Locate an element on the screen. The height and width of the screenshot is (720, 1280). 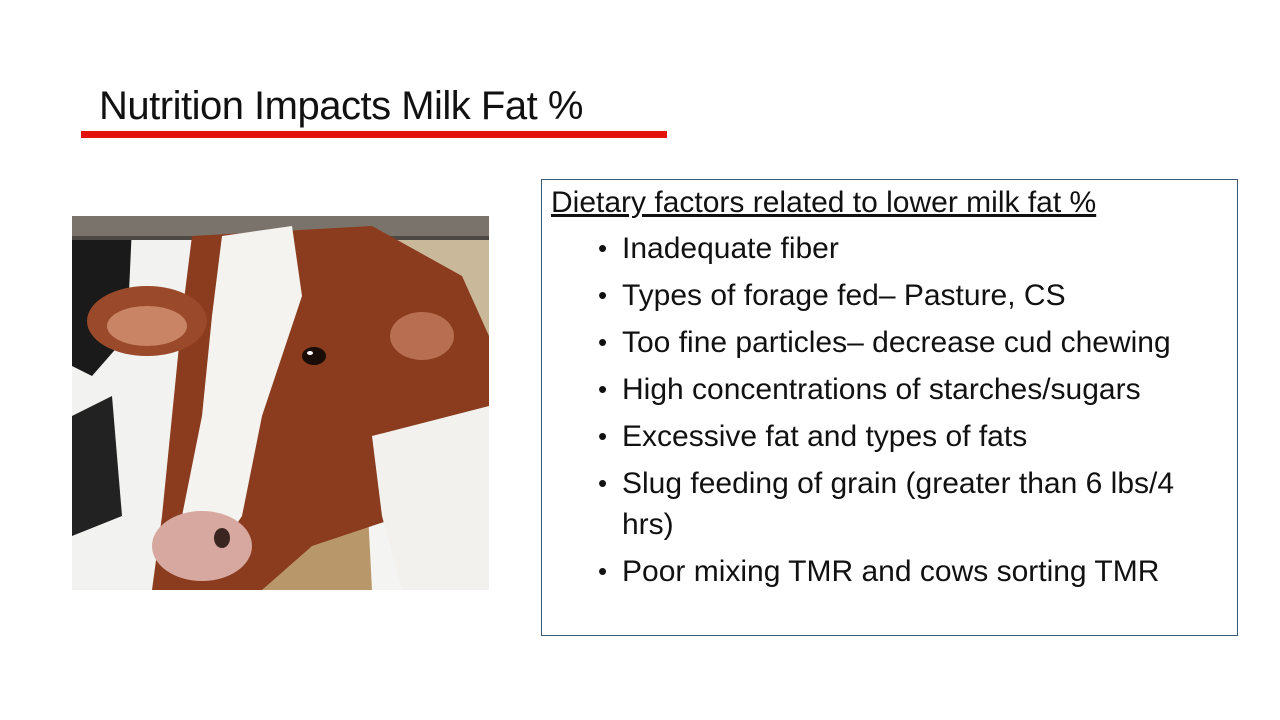
list-item-text: Poor mixing TMR and cows sorting TMR is located at coordinates (891, 571).